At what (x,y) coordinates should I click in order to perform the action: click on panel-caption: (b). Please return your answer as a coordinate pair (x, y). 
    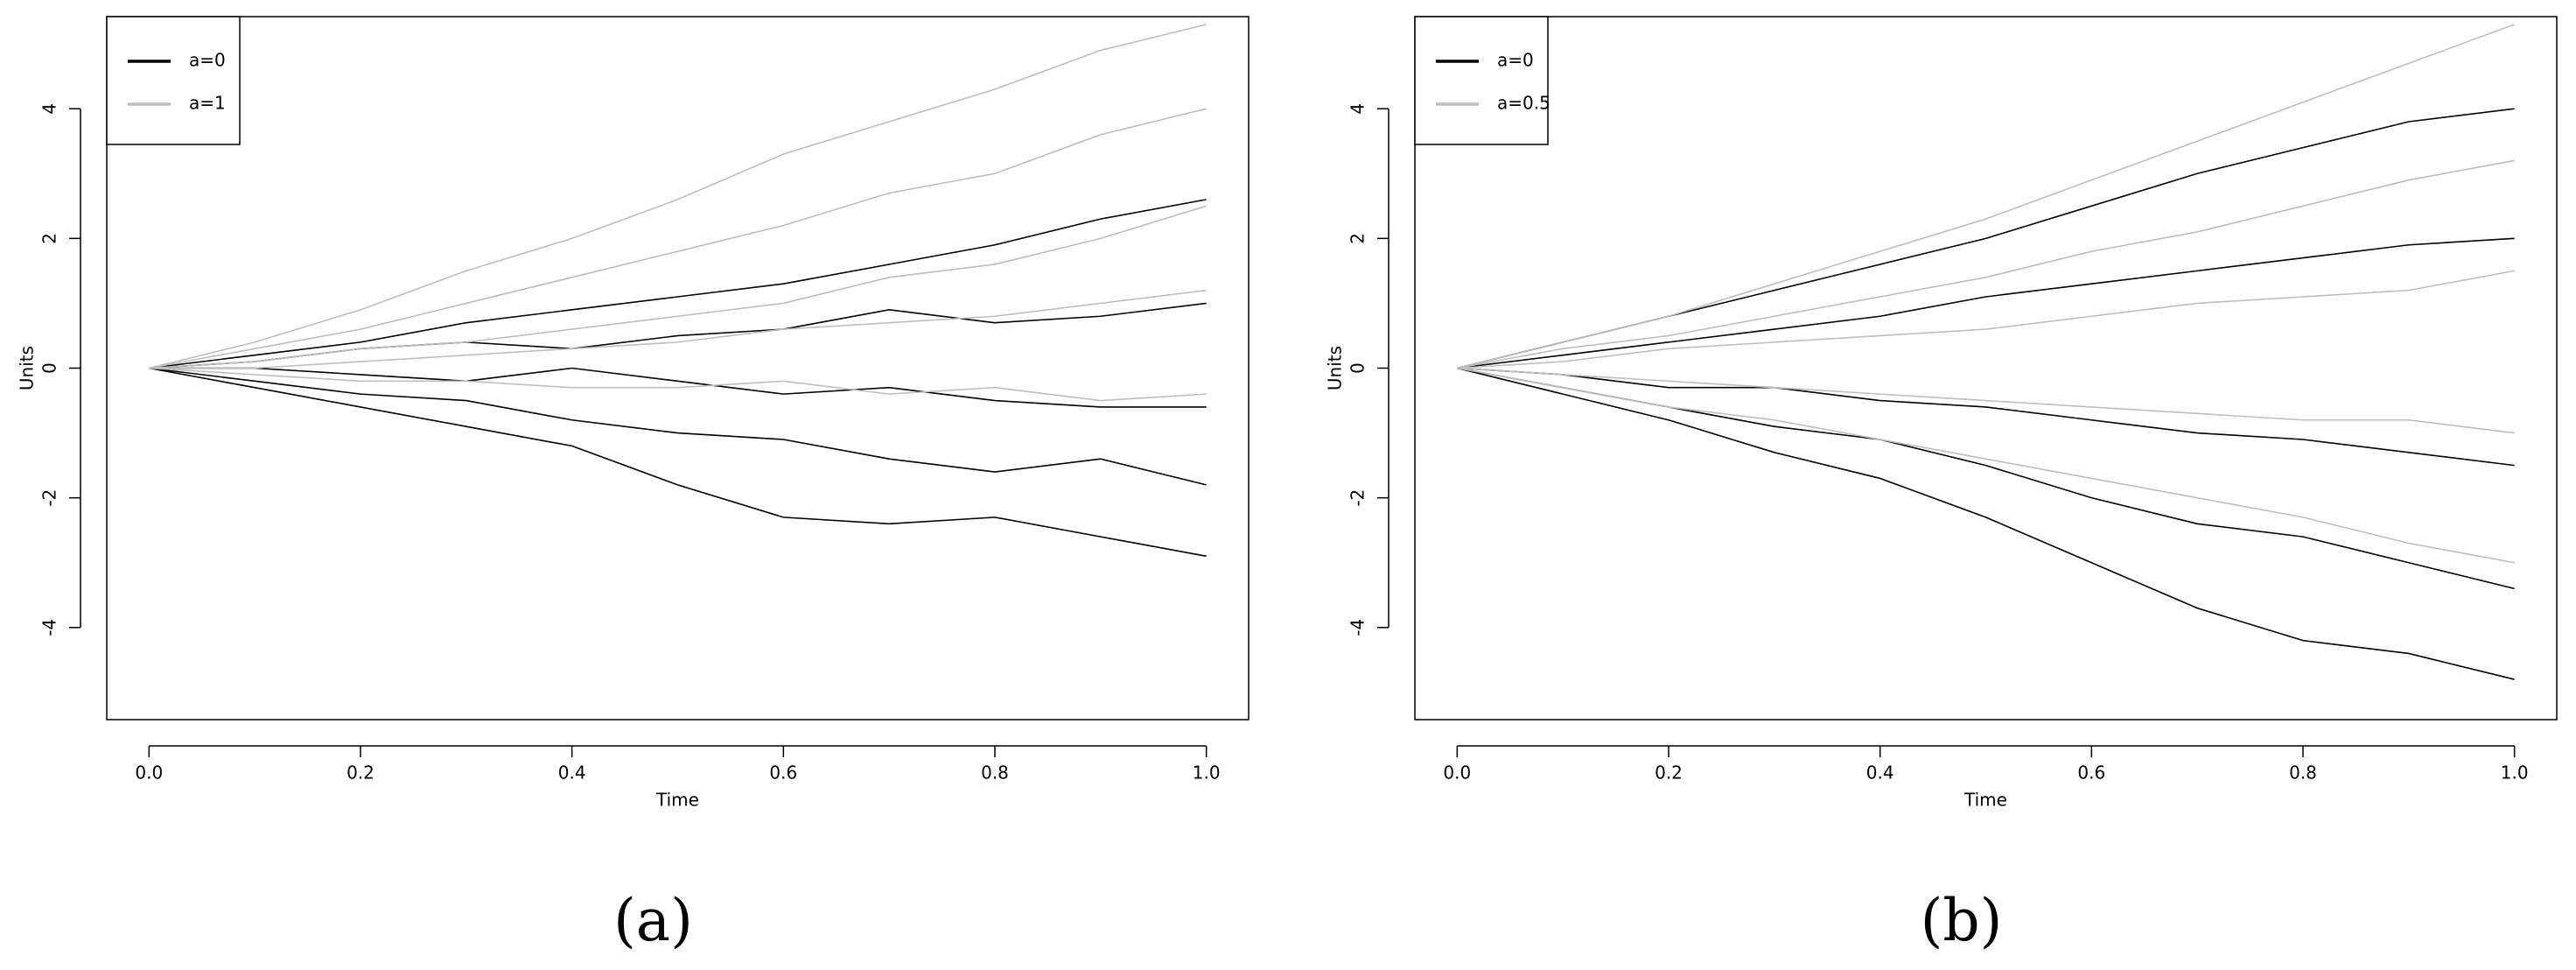
    Looking at the image, I should click on (1962, 920).